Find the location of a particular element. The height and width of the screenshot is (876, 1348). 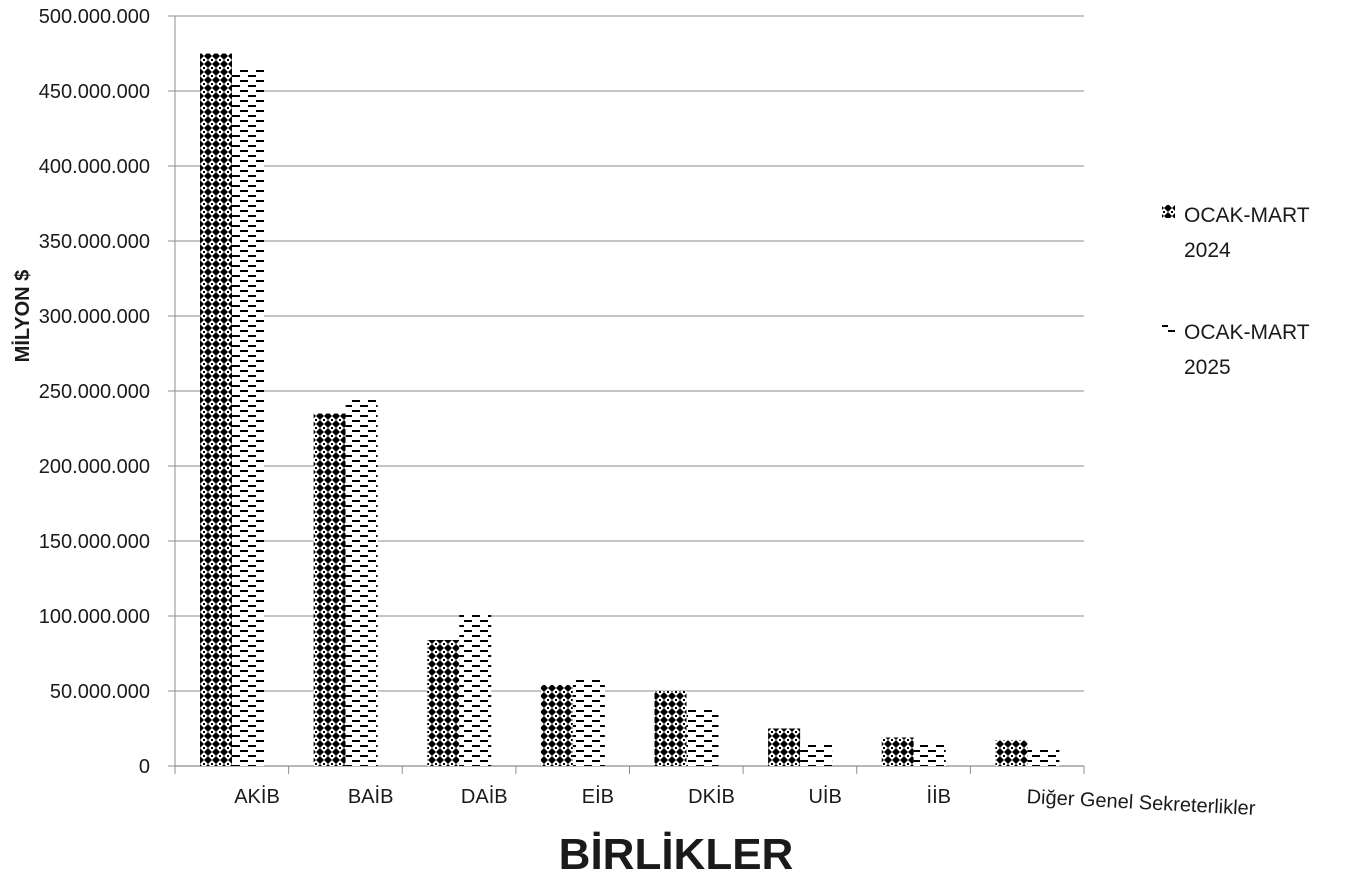

y-tick-label: 150.000.000 is located at coordinates (94, 542).